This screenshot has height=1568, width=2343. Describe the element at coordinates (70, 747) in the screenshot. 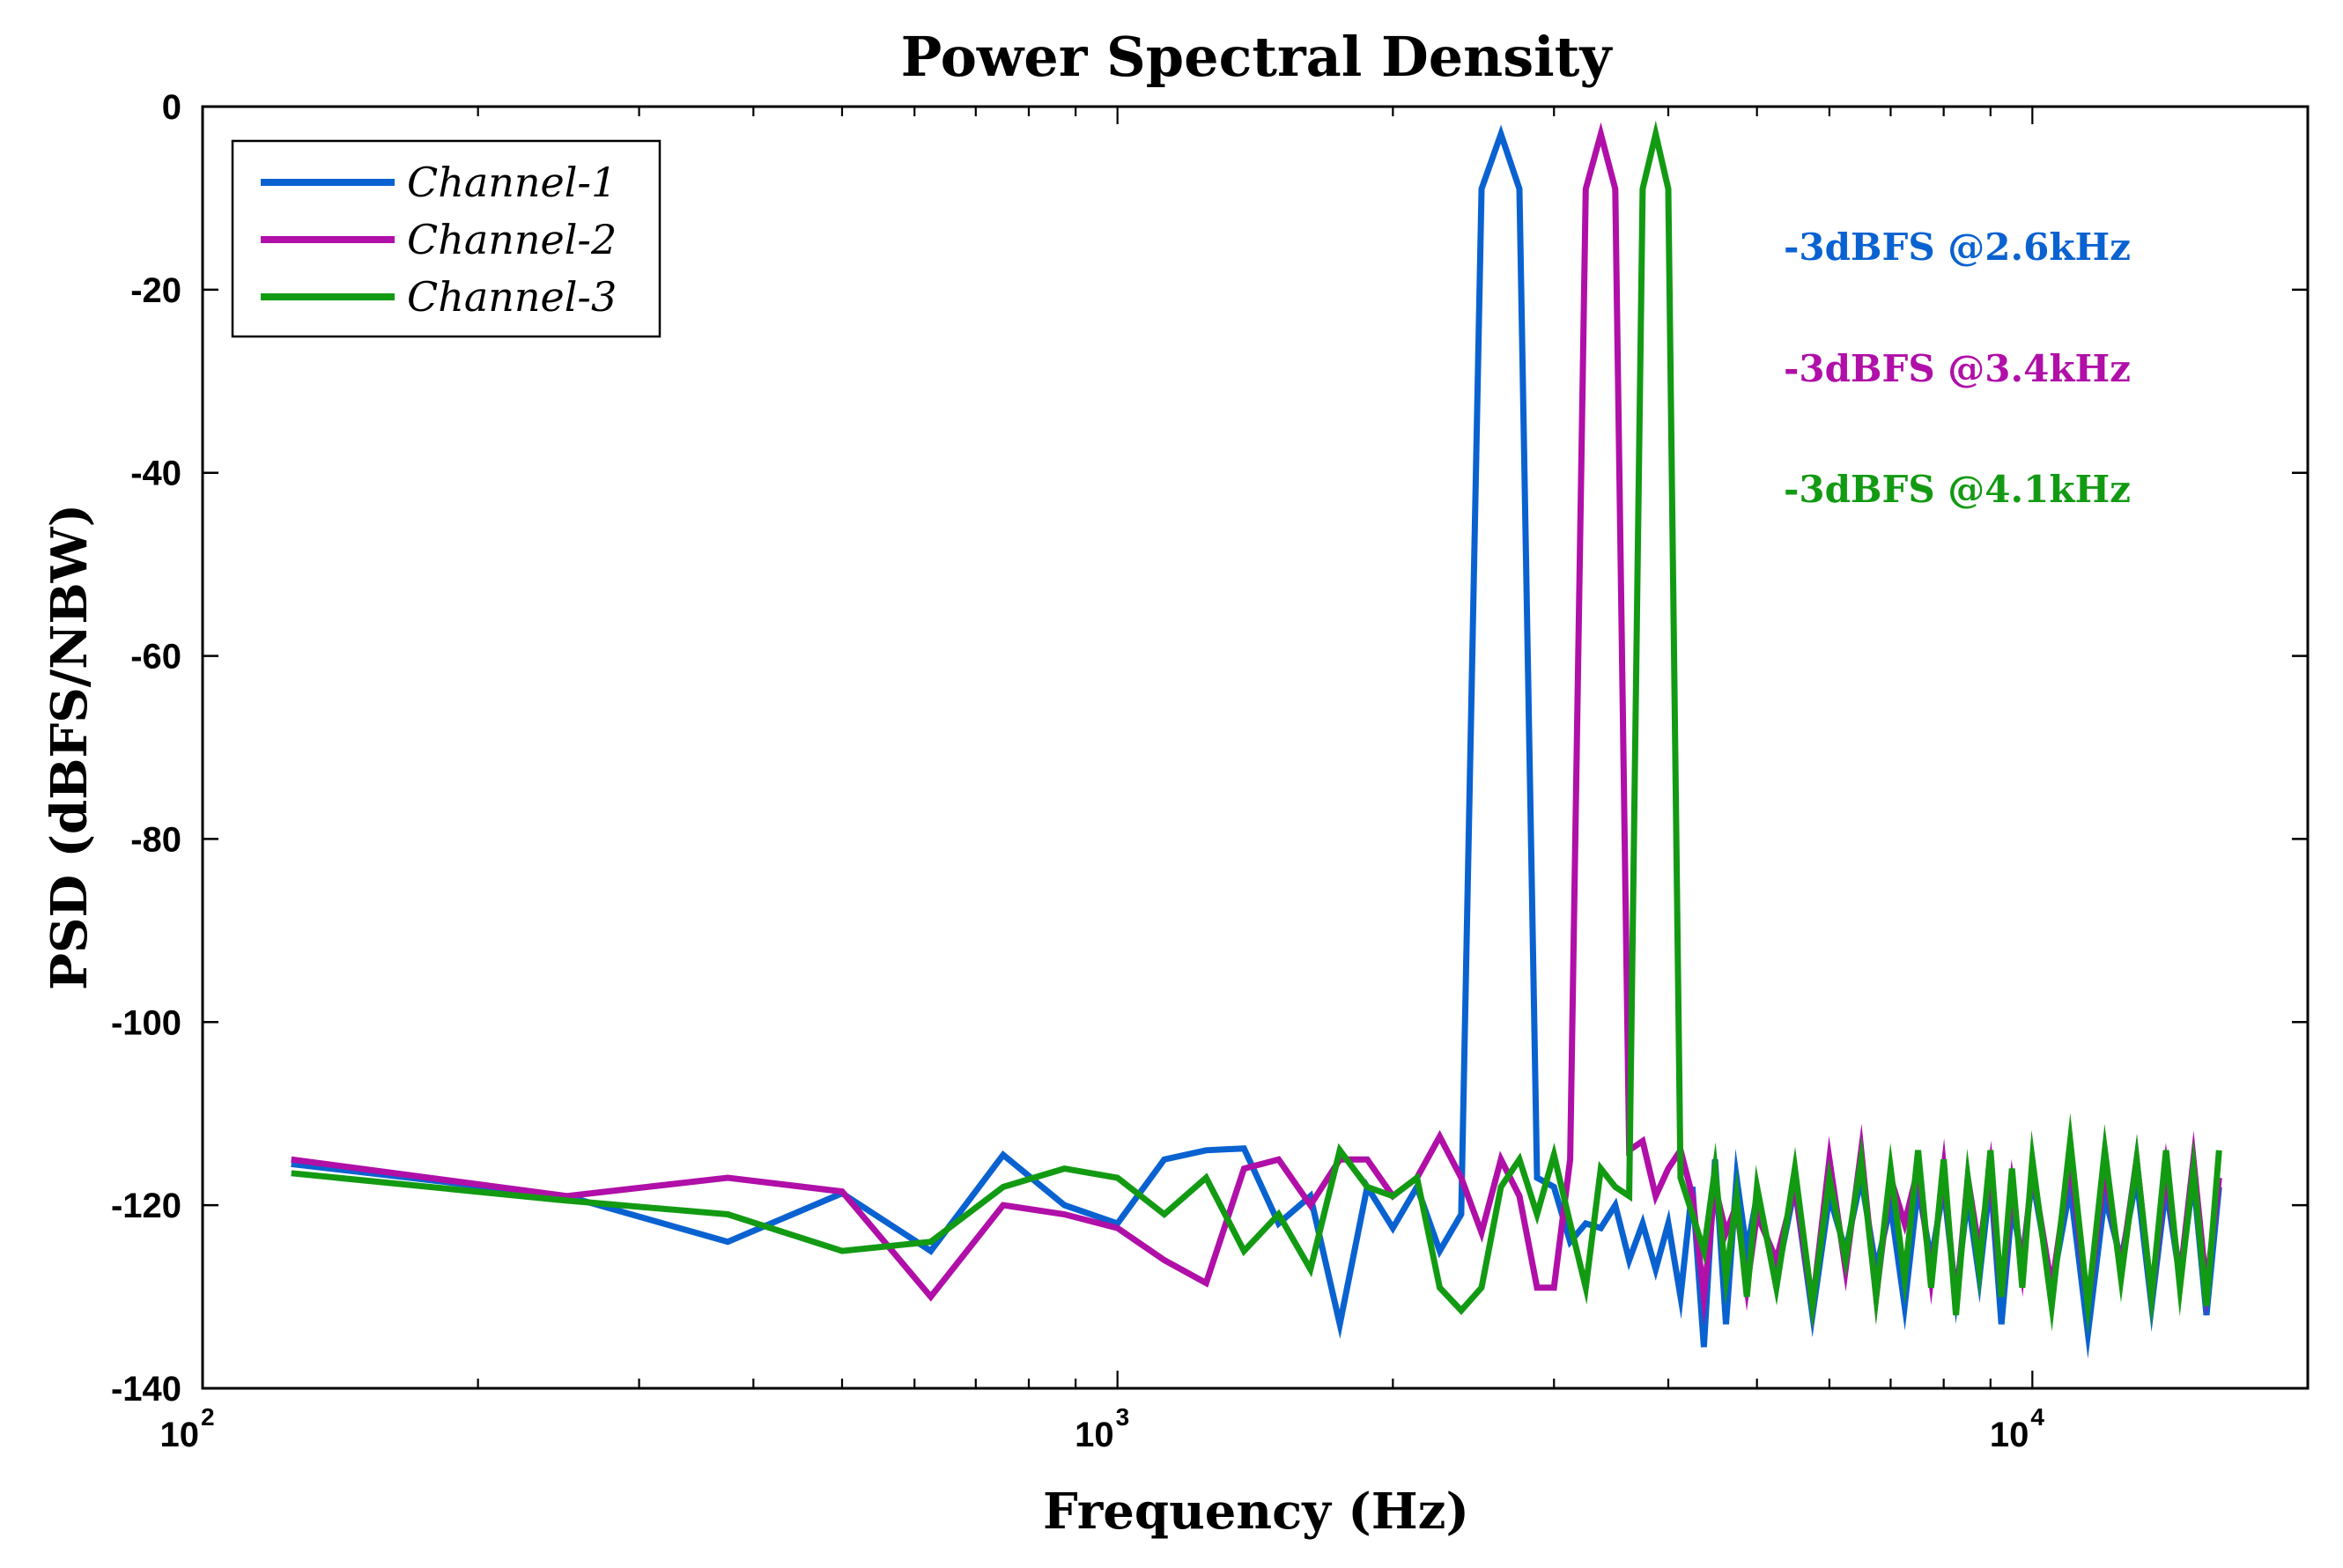

I see `y-axis-label: PSD (dBFS/NBW)` at that location.